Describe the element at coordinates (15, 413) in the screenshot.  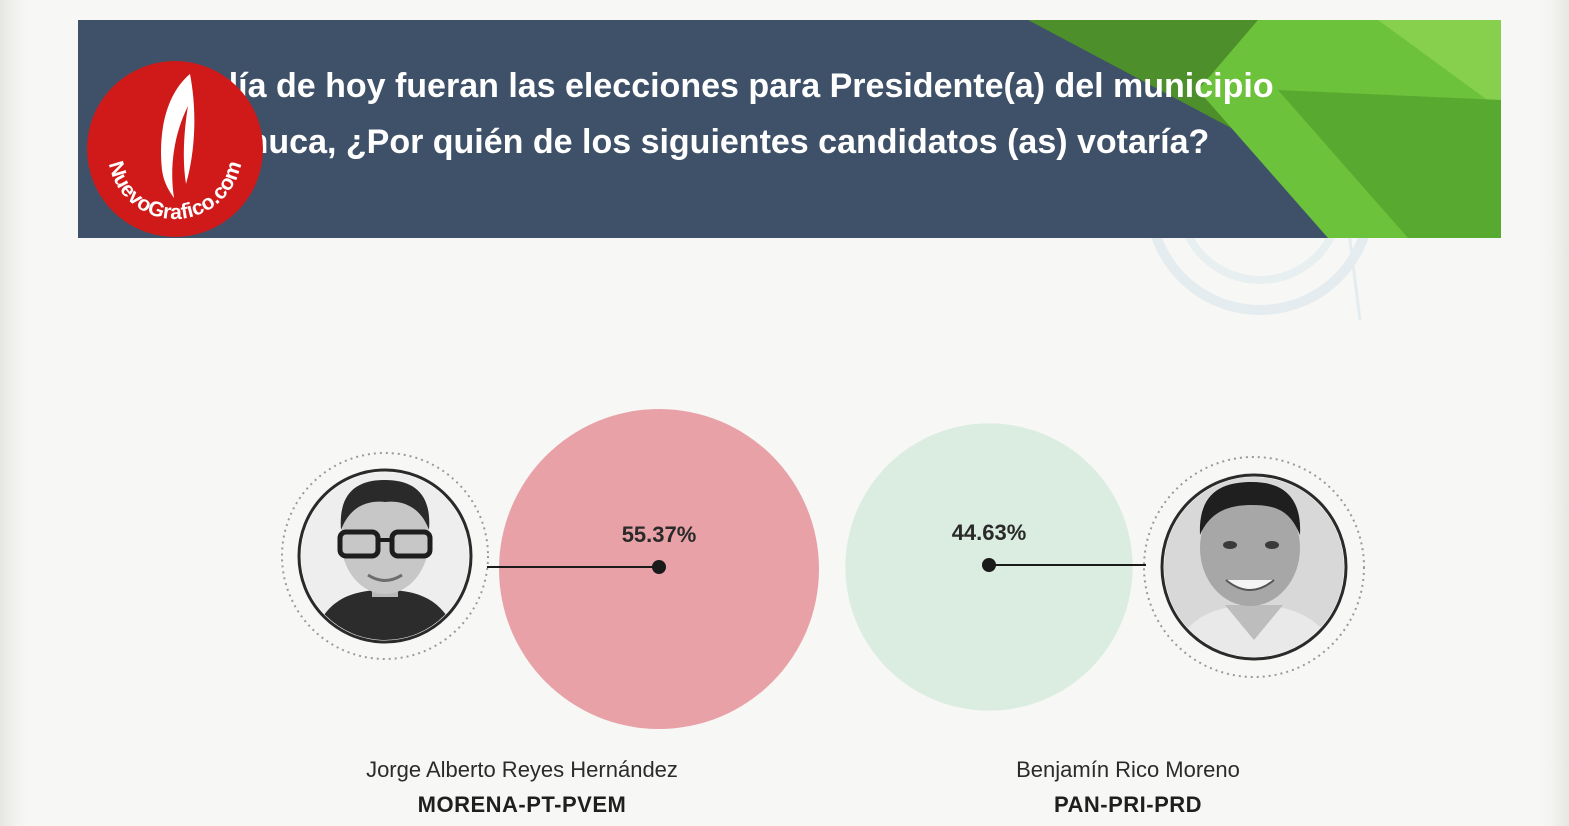
I see `paper-edge-left` at that location.